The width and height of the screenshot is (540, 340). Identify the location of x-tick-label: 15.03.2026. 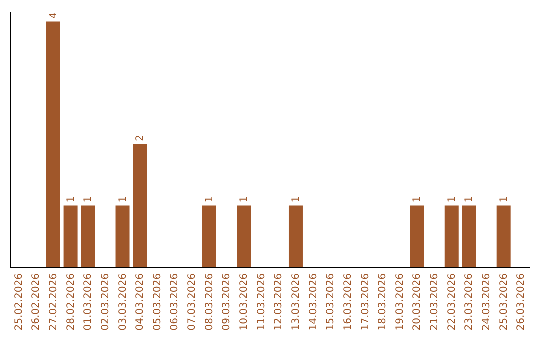
(331, 302).